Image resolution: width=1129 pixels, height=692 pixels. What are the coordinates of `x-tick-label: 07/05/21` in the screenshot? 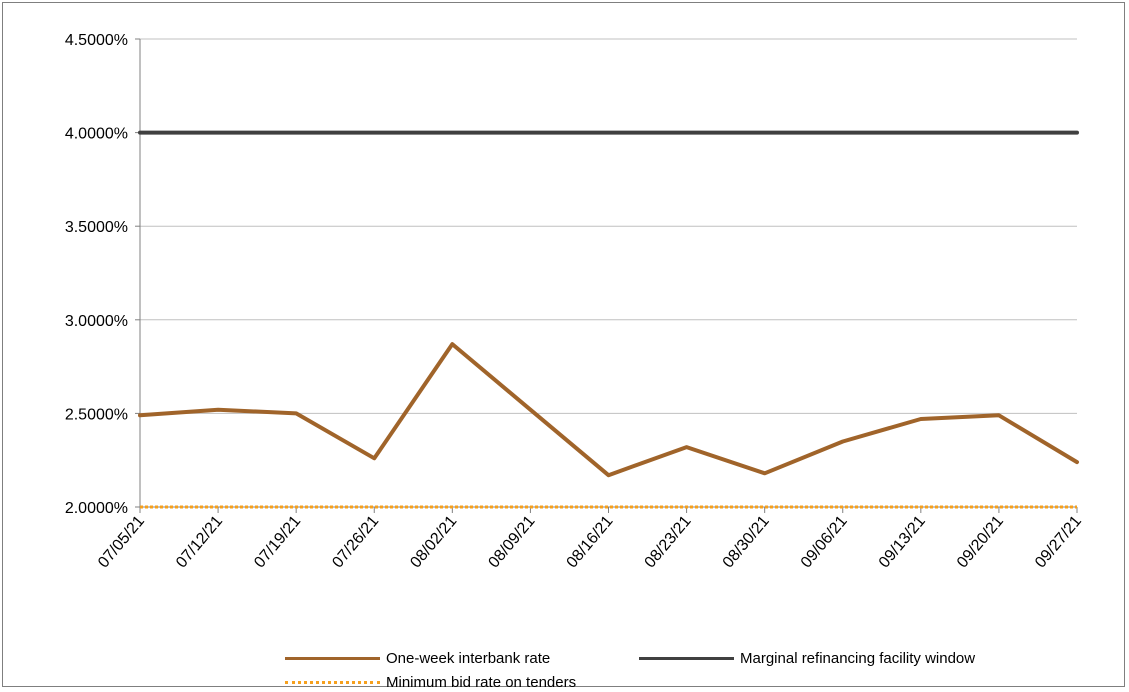 It's located at (121, 542).